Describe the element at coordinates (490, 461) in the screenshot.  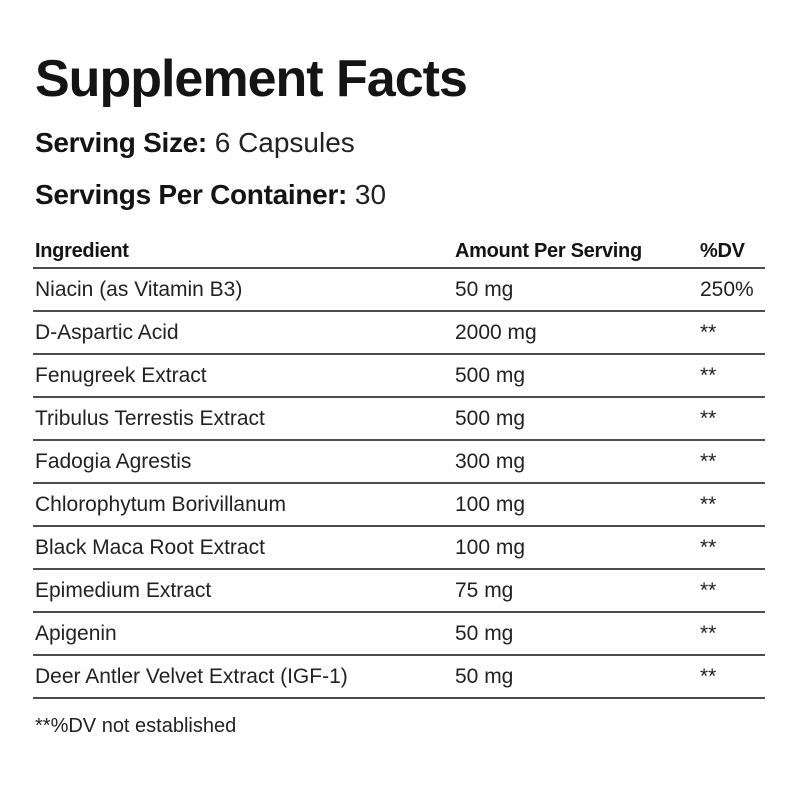
I see `ingredient-amount: 300 mg` at that location.